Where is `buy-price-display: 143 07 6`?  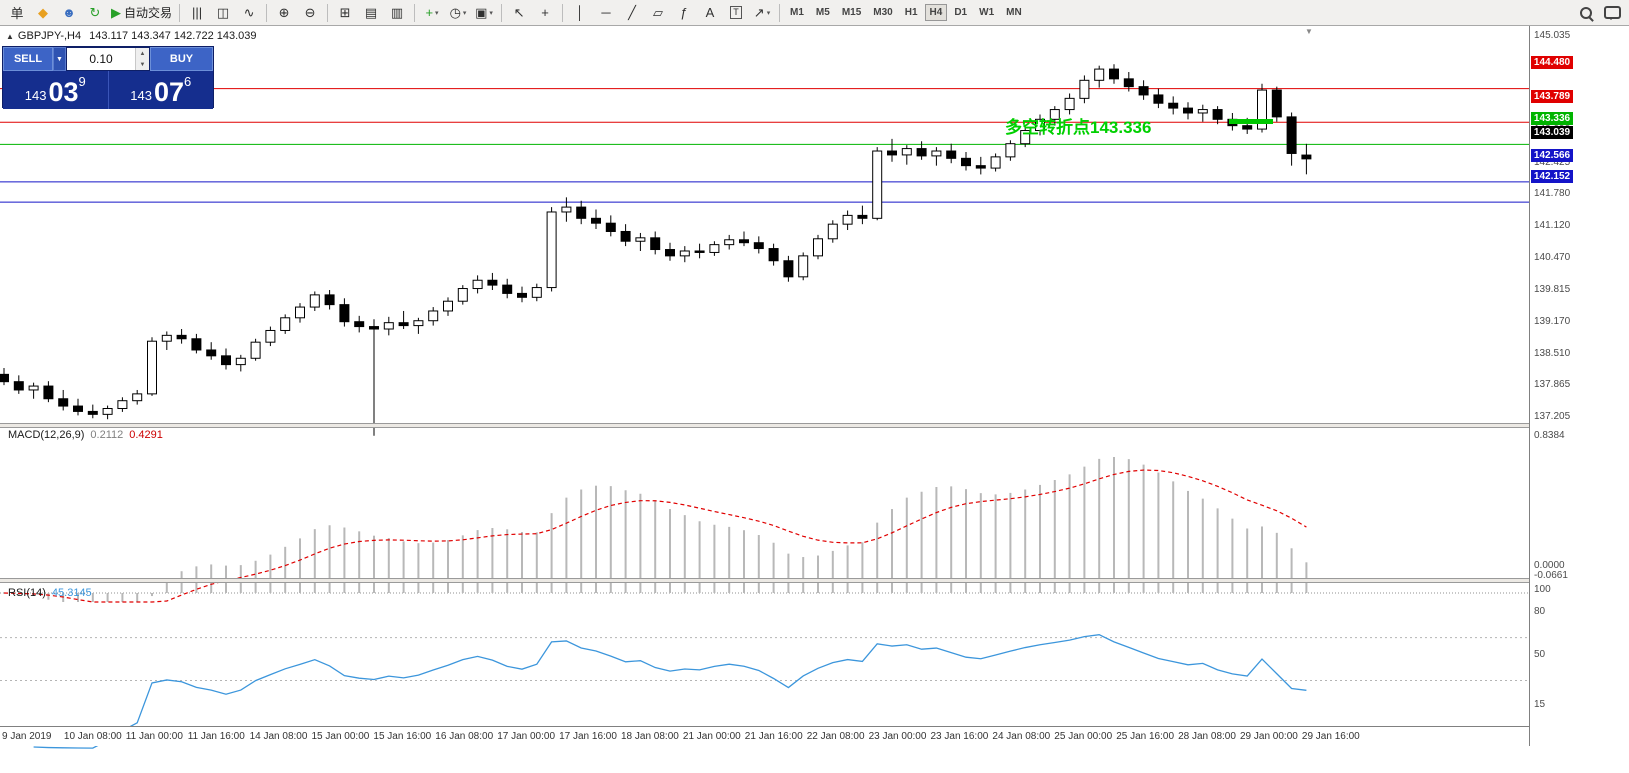 buy-price-display: 143 07 6 is located at coordinates (161, 90).